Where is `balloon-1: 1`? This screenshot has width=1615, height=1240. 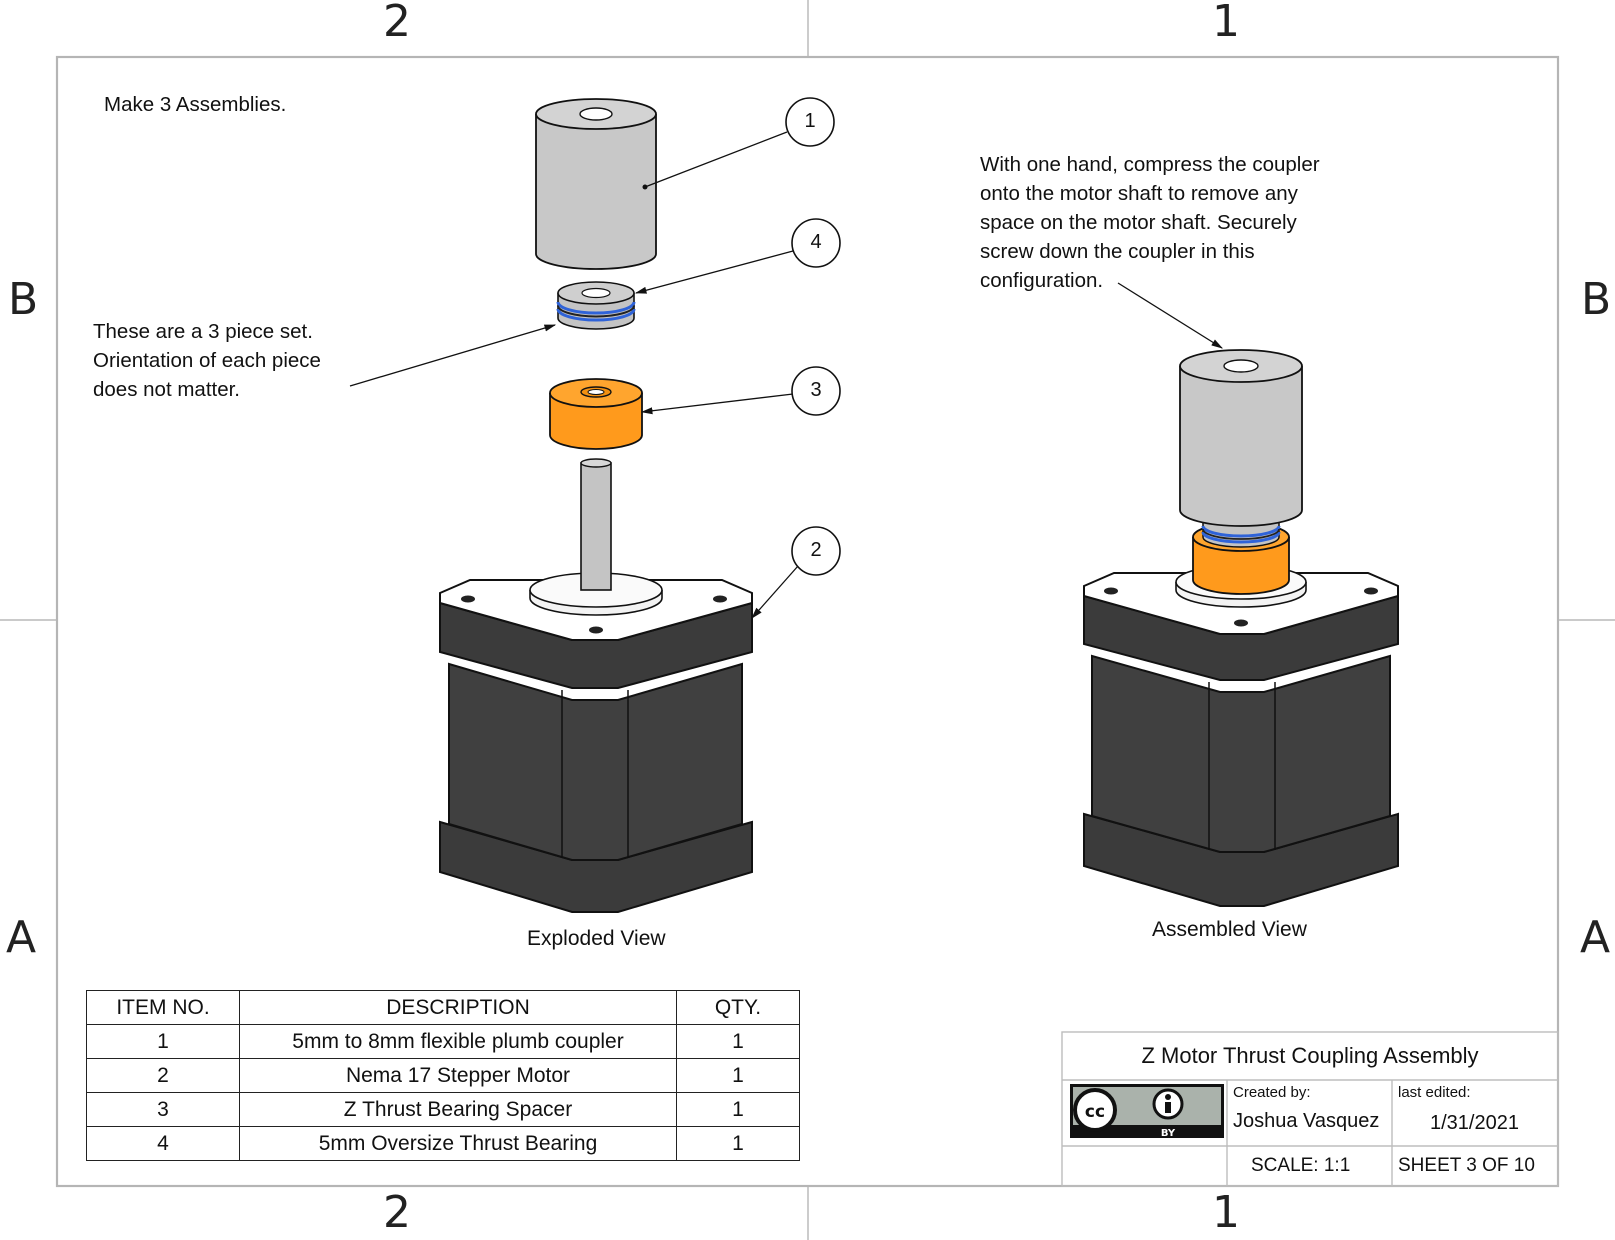
balloon-1: 1 is located at coordinates (810, 121).